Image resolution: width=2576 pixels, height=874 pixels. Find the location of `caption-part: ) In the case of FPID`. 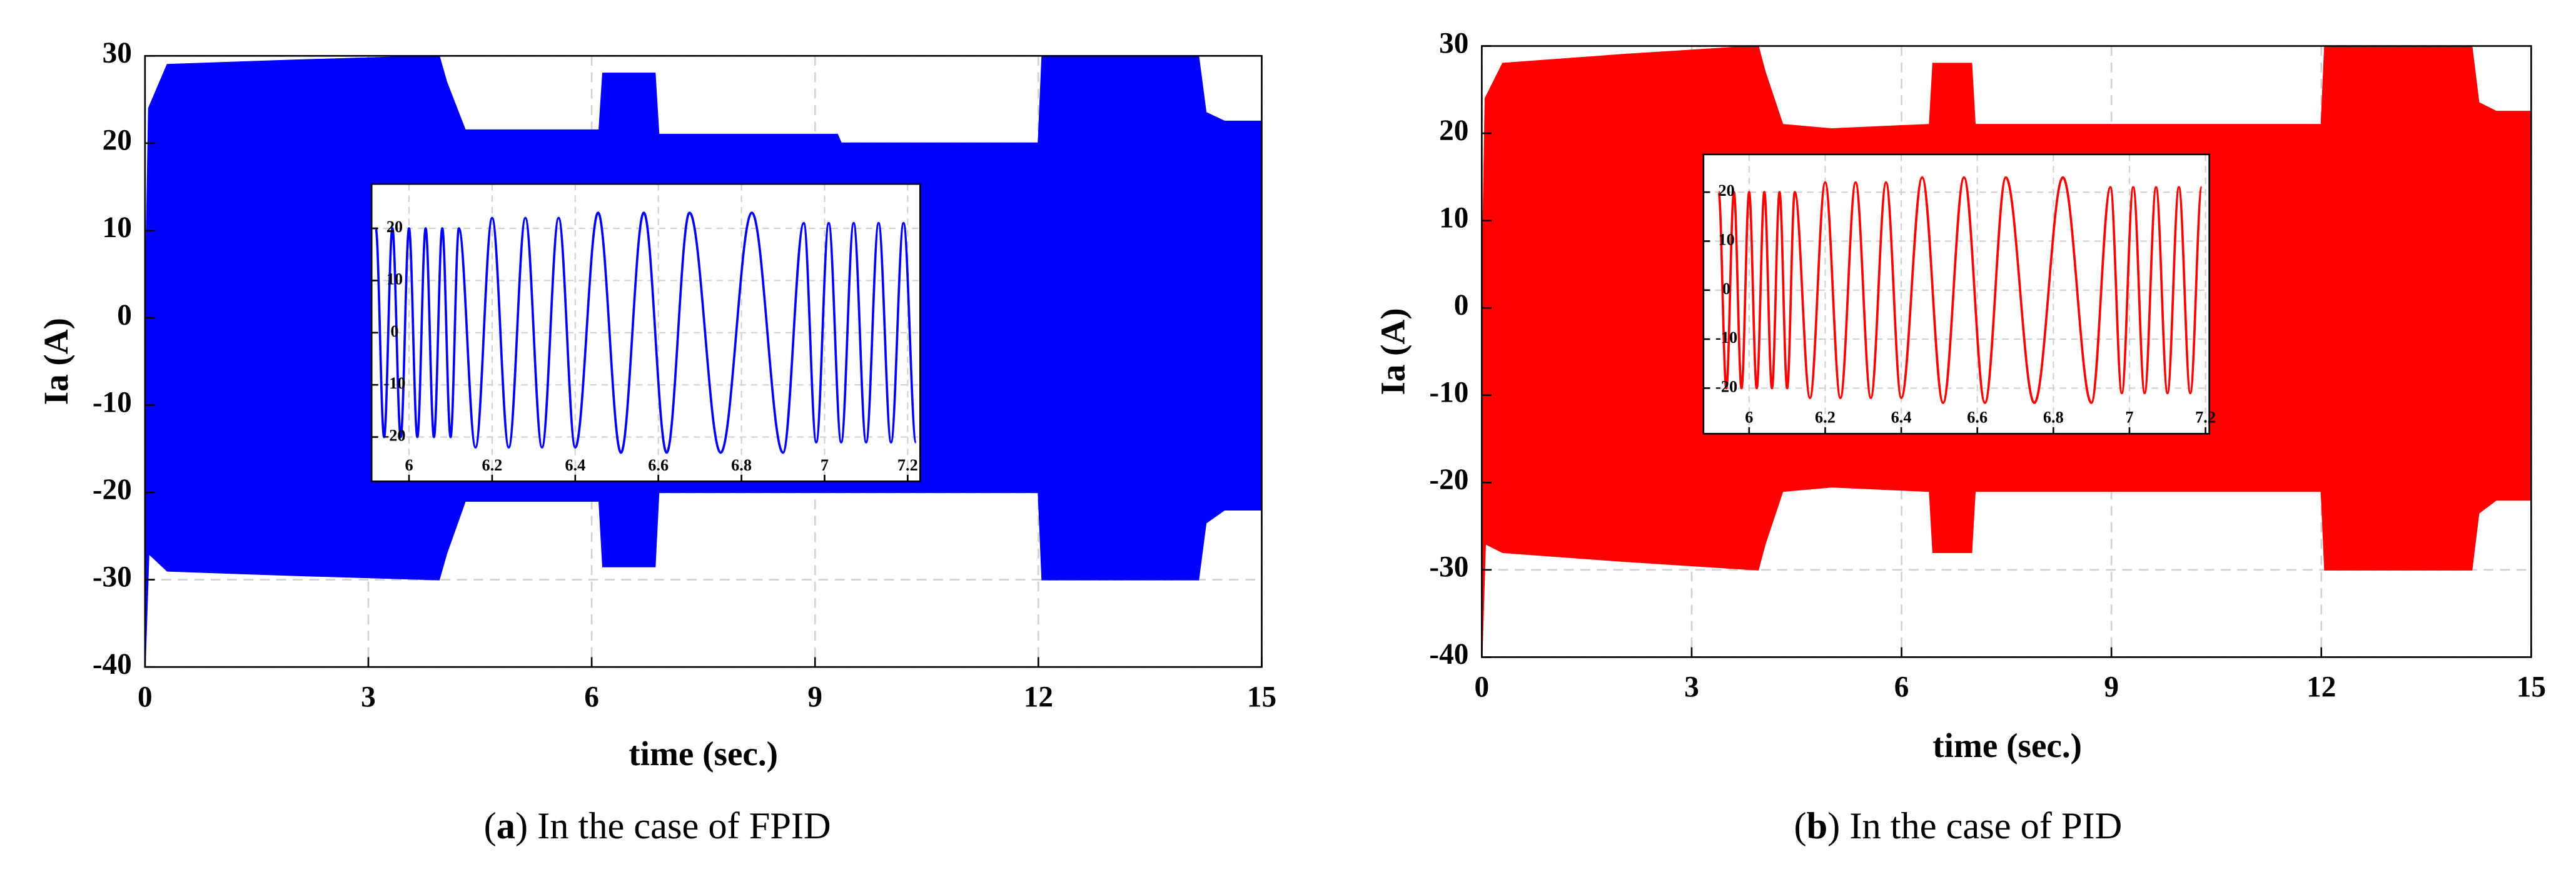

caption-part: ) In the case of FPID is located at coordinates (673, 826).